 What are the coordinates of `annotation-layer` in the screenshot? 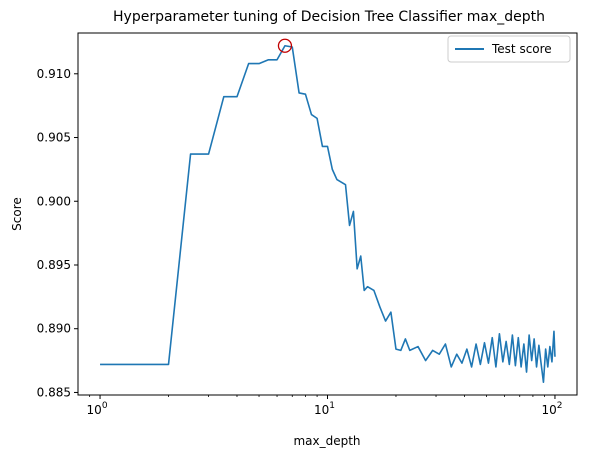 It's located at (285, 45).